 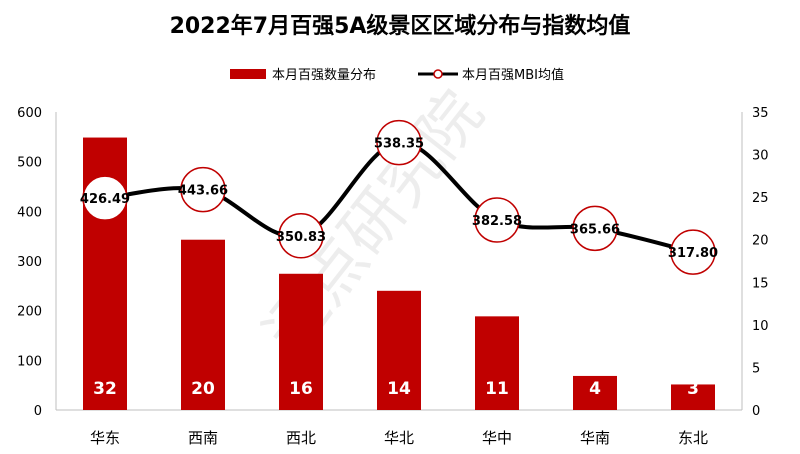 What do you see at coordinates (29, 262) in the screenshot?
I see `left-tick-label: 300` at bounding box center [29, 262].